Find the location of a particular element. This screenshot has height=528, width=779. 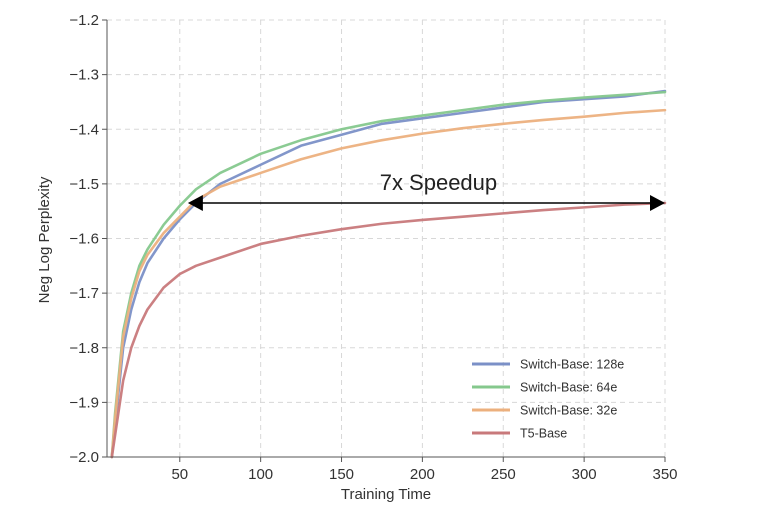

legend-label-1: Switch-Base: 64e is located at coordinates (568, 388).